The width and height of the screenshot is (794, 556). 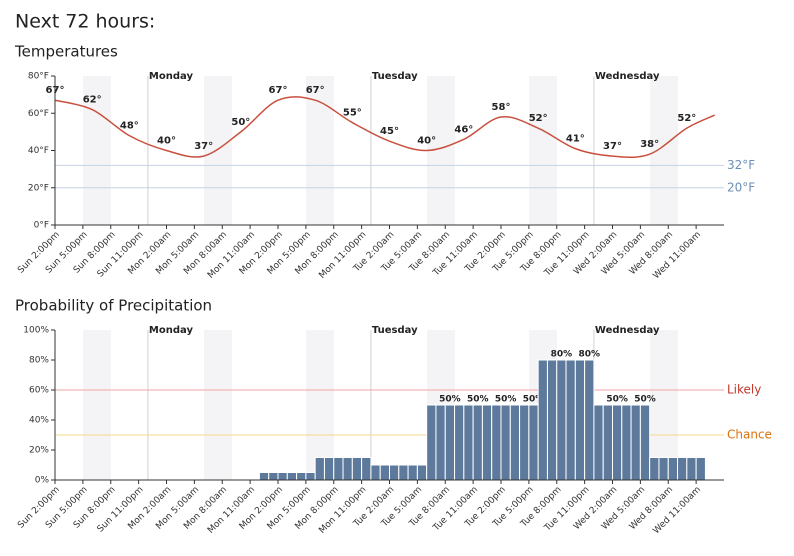 What do you see at coordinates (278, 90) in the screenshot?
I see `data-label: 67°` at bounding box center [278, 90].